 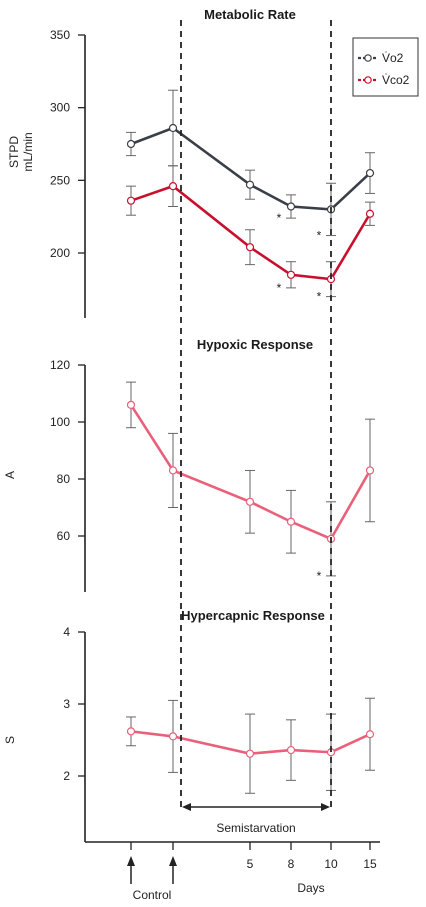 What do you see at coordinates (381, 58) in the screenshot?
I see `legend-item: V̇o2` at bounding box center [381, 58].